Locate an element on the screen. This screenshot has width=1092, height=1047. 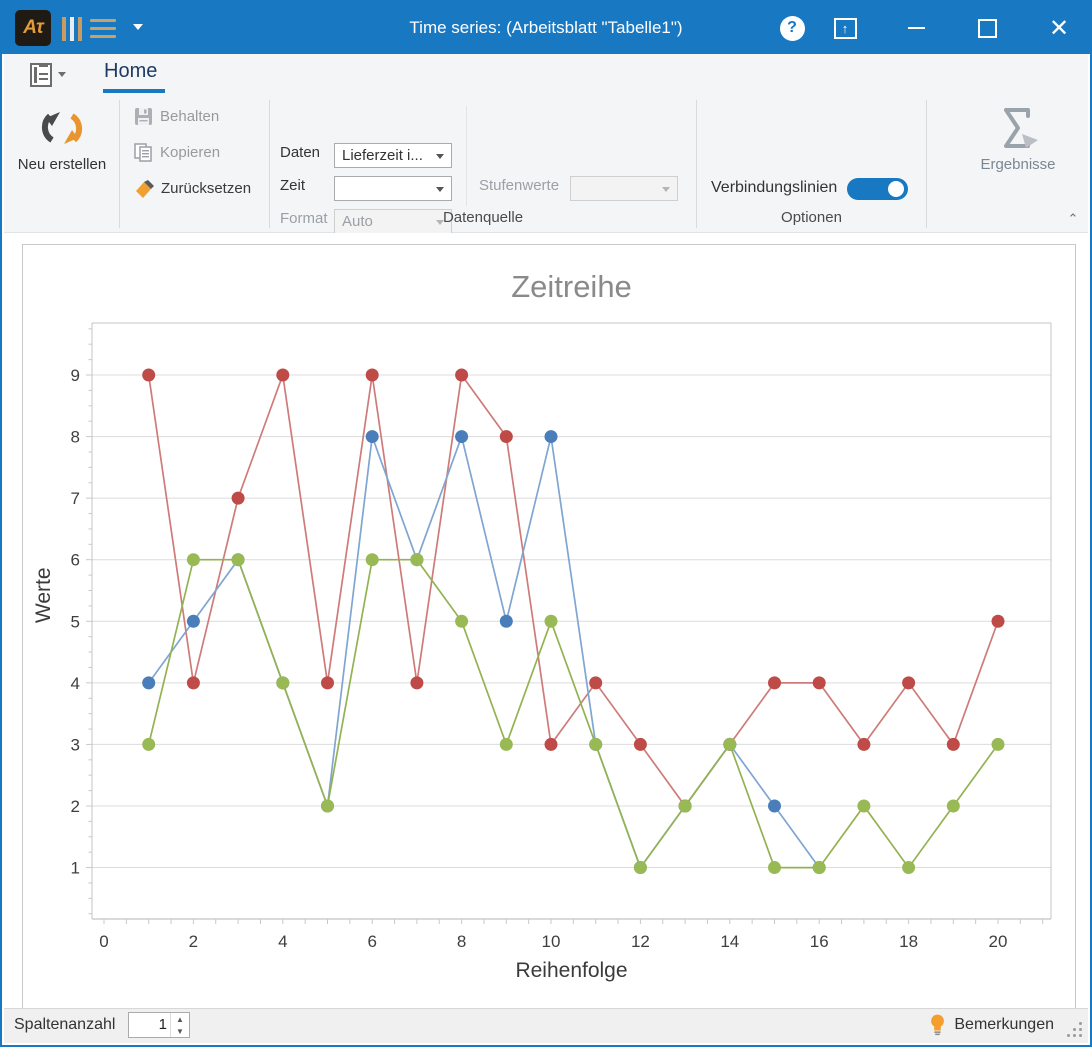
maximize-icon is located at coordinates (987, 28).